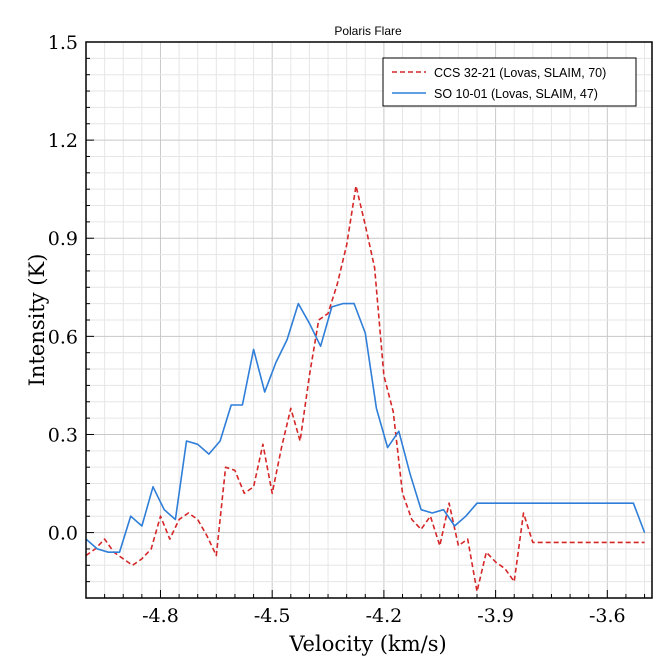 This screenshot has width=672, height=672. Describe the element at coordinates (63, 43) in the screenshot. I see `y-tick-label: 1.5` at that location.